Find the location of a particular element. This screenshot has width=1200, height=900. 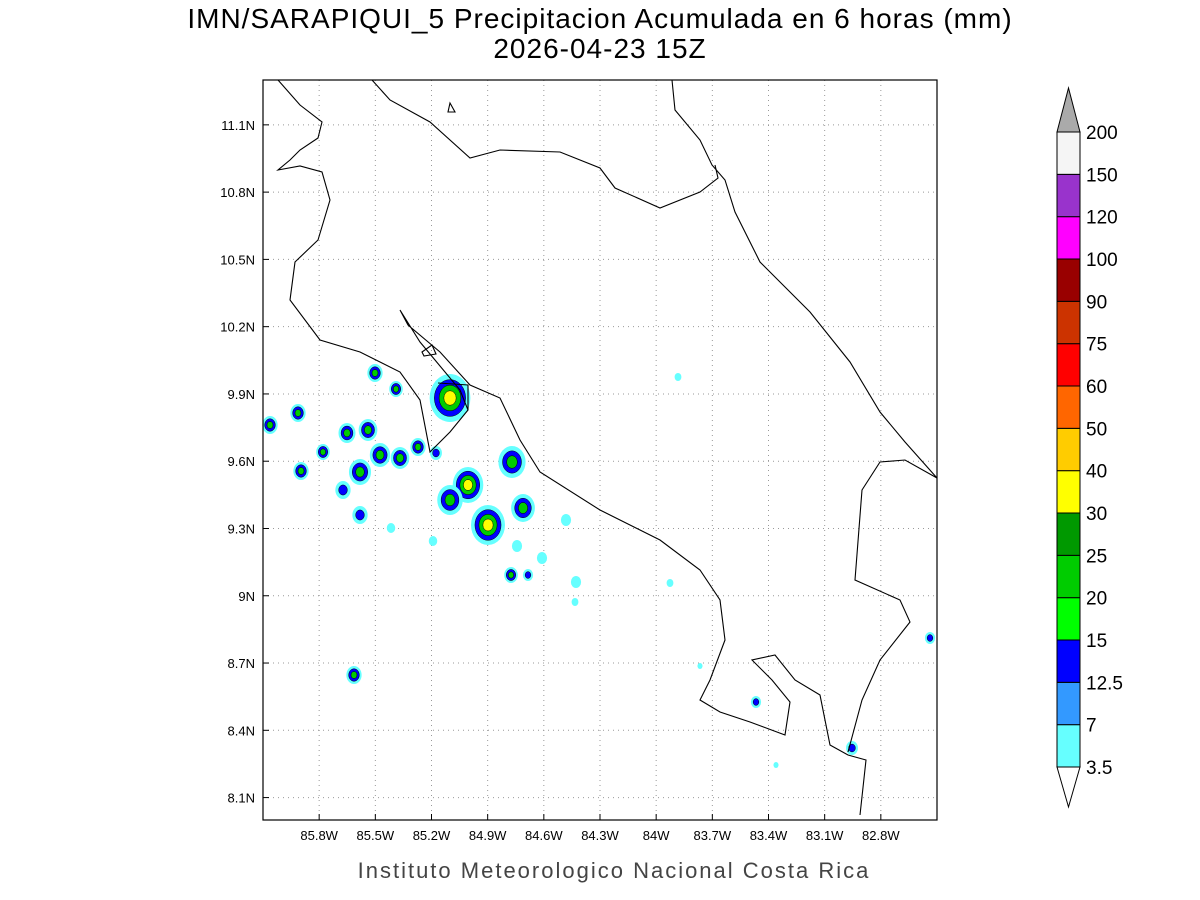

panama-border is located at coordinates (892, 606).